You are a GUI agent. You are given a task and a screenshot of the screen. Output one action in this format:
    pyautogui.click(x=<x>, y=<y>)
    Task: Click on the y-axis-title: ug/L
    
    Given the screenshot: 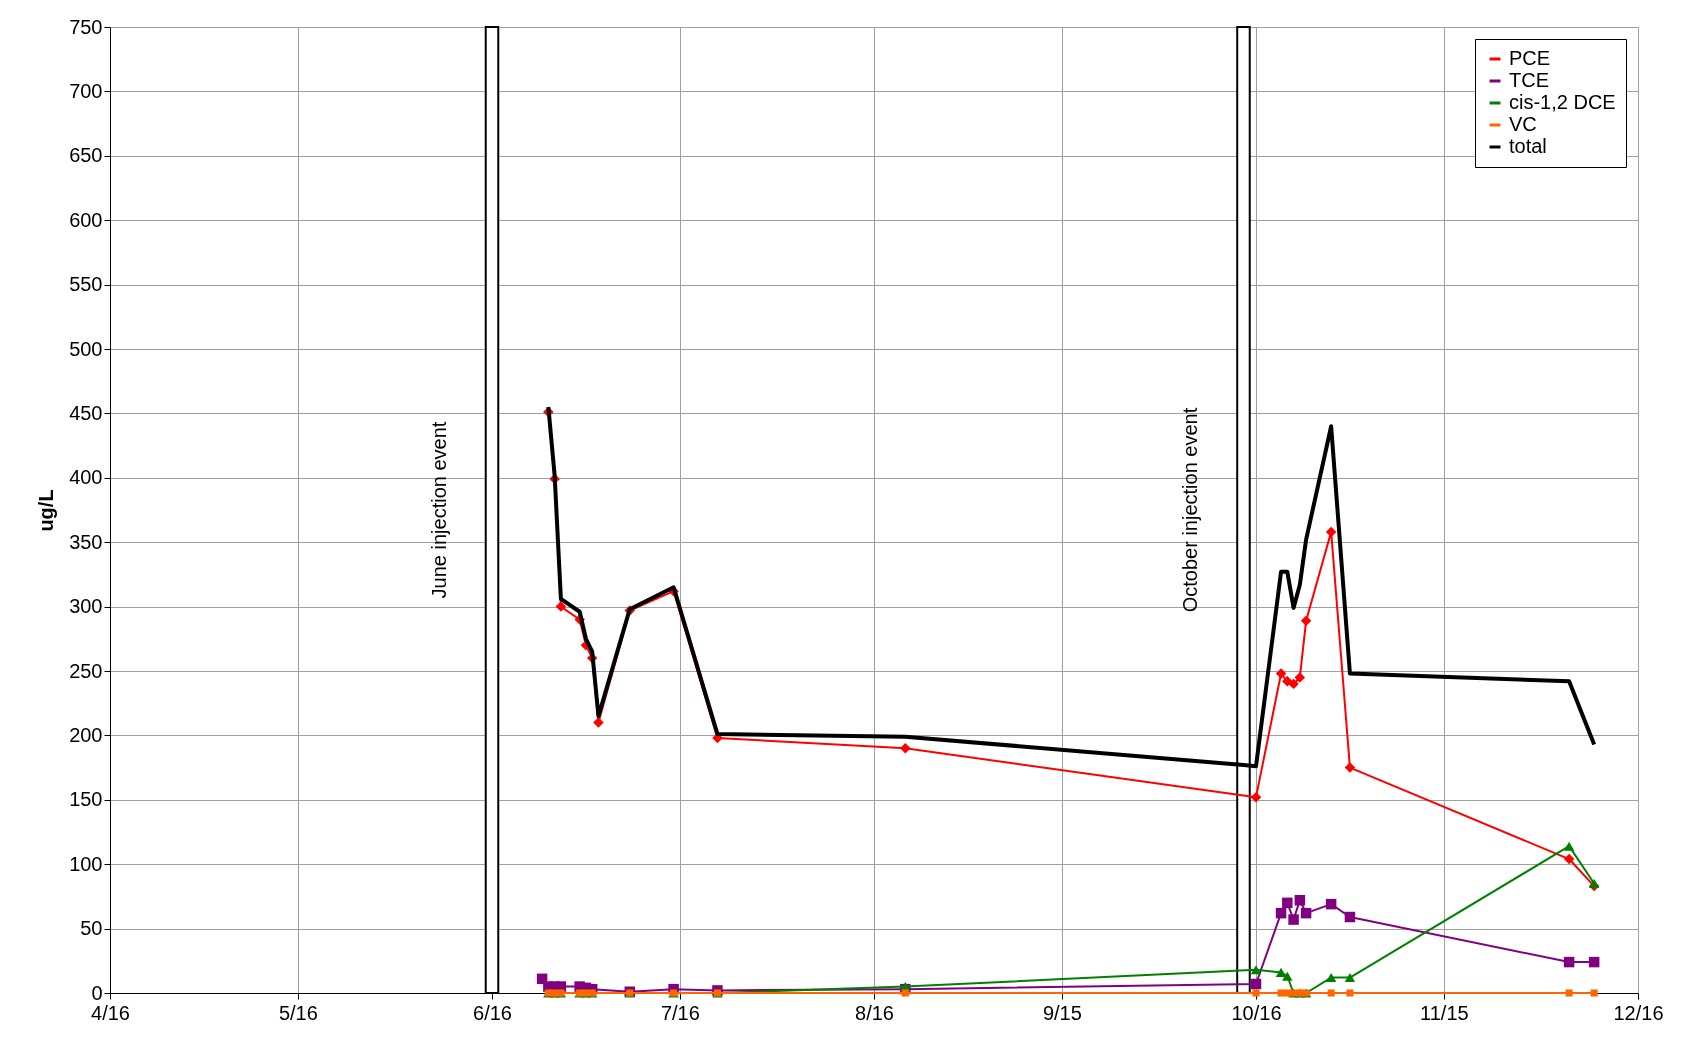 What is the action you would take?
    pyautogui.click(x=46, y=510)
    